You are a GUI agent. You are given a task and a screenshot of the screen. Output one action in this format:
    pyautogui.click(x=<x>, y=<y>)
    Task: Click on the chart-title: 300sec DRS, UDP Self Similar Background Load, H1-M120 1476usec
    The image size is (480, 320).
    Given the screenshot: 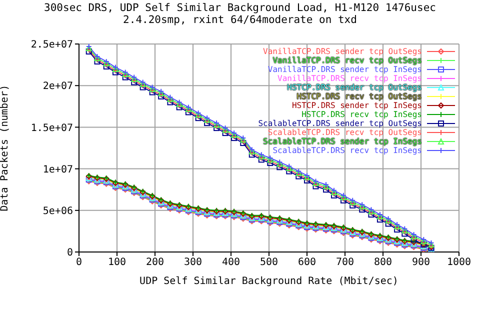 What is the action you would take?
    pyautogui.click(x=240, y=8)
    